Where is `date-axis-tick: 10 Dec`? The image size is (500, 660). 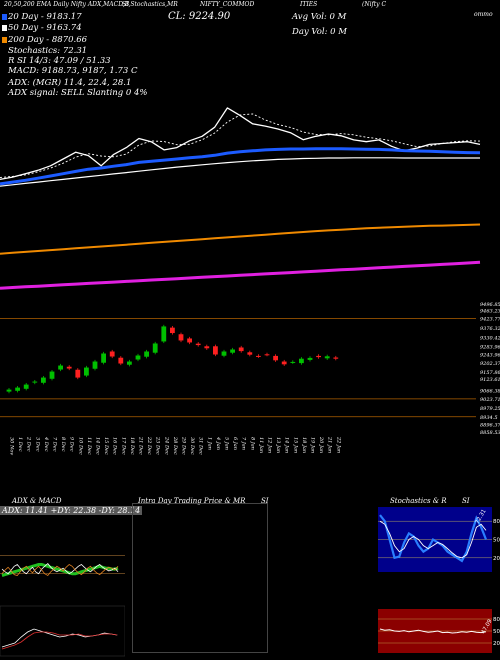 date-axis-tick: 10 Dec is located at coordinates (80, 446).